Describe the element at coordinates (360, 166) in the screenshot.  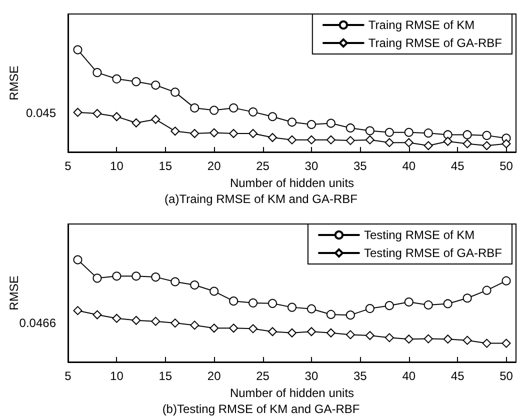
I see `x-tick-label: 35` at that location.